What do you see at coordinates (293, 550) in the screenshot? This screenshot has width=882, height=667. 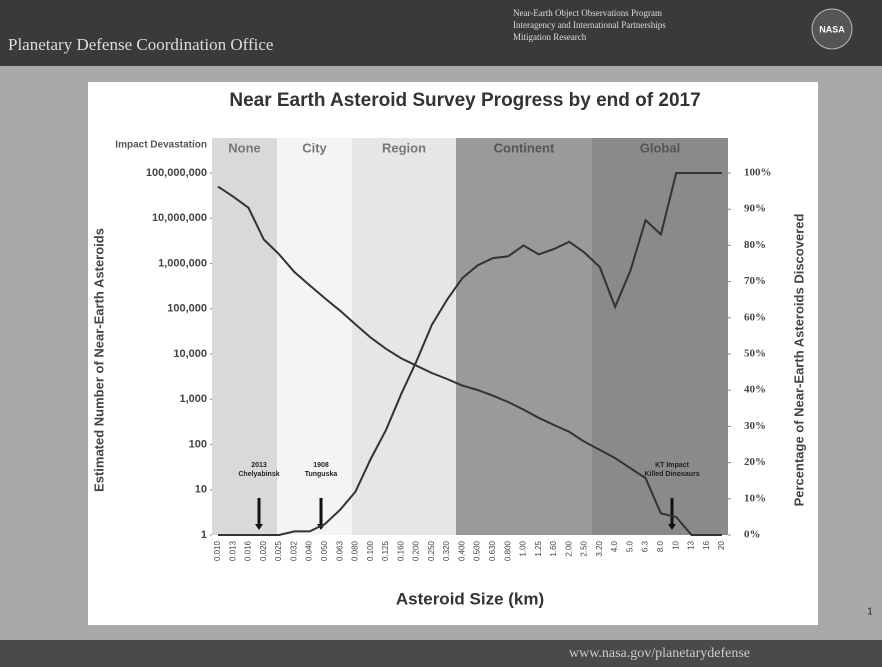 I see `x-tick-label: 0.032` at bounding box center [293, 550].